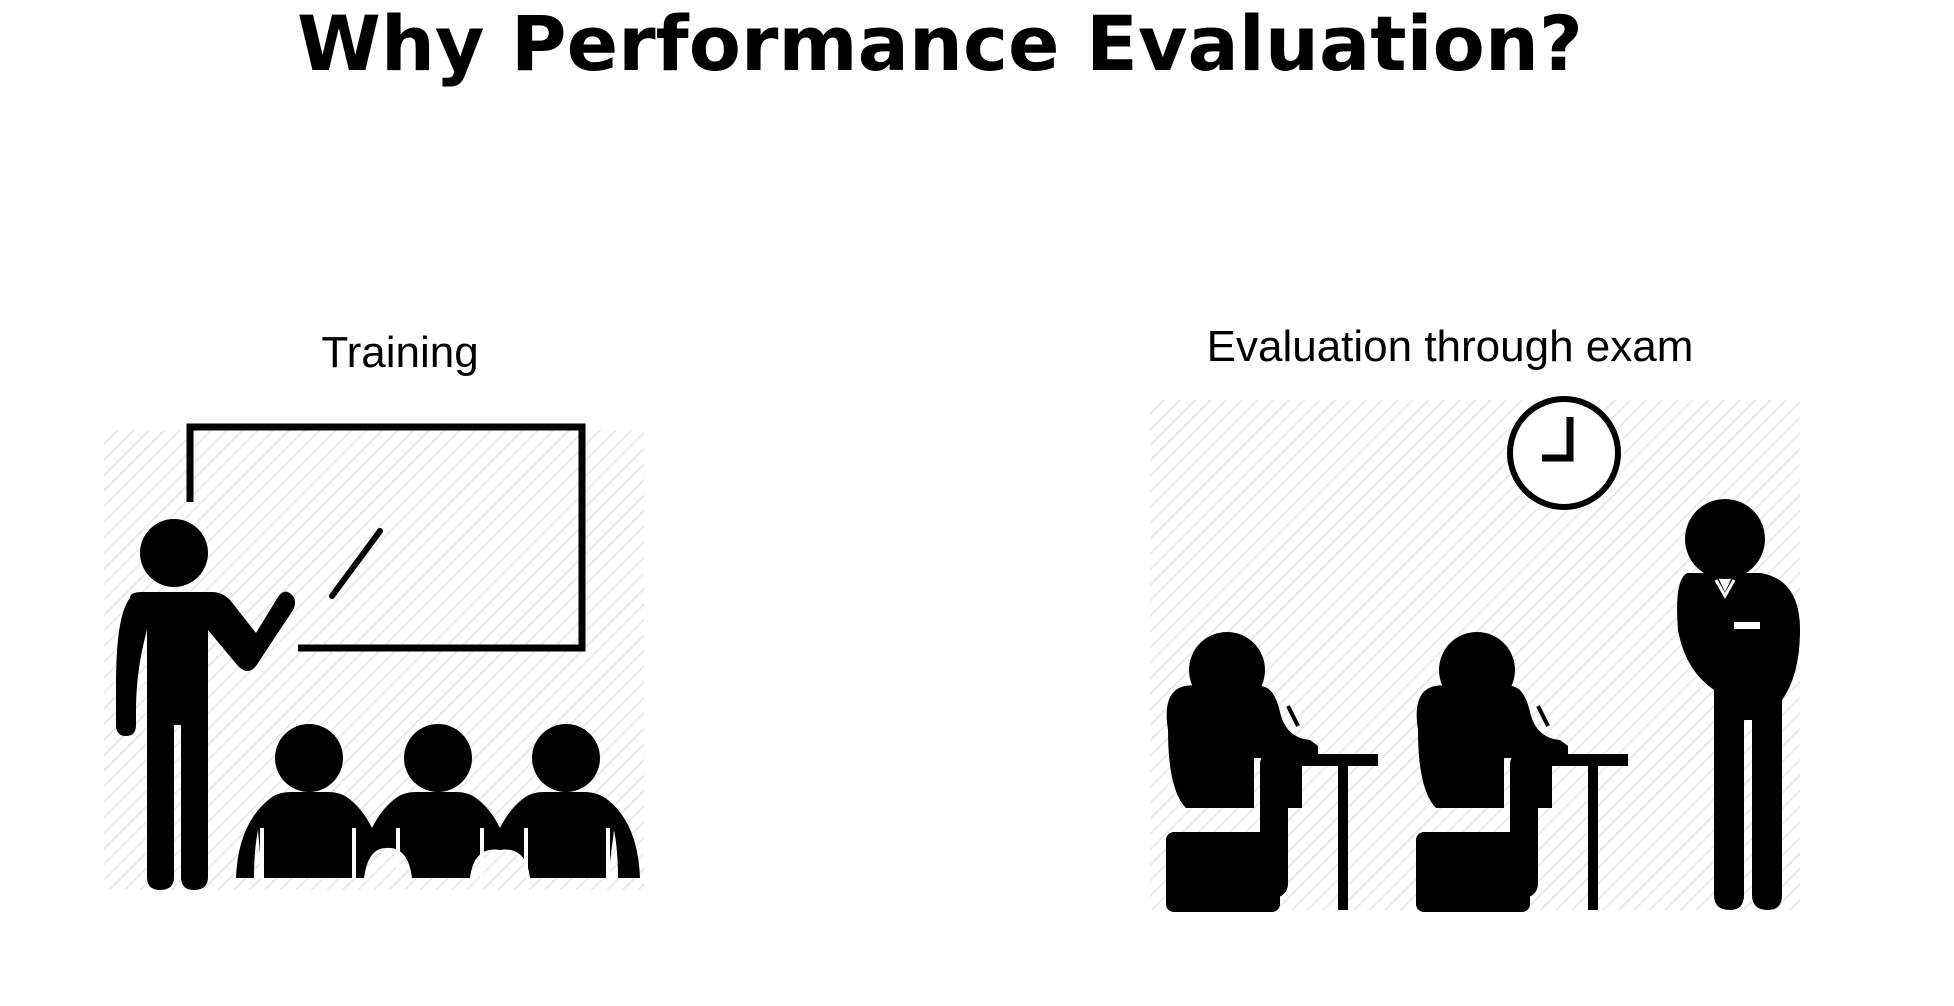 The width and height of the screenshot is (1954, 1006). I want to click on students-icon, so click(438, 801).